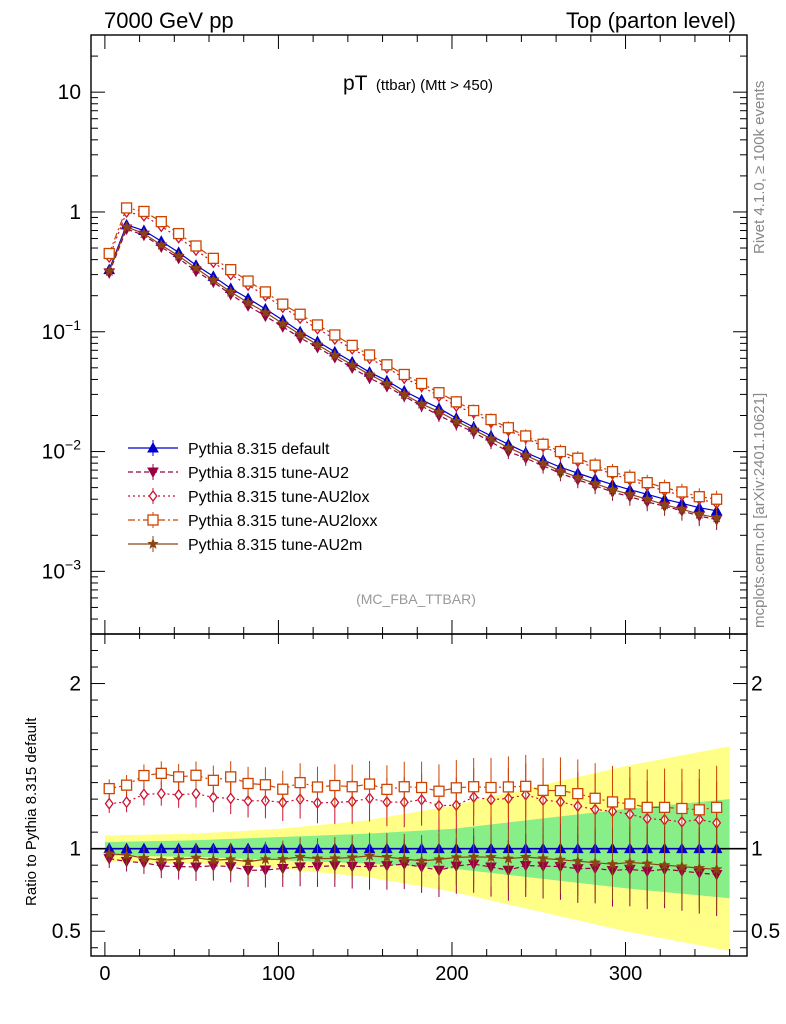 The image size is (786, 1024). What do you see at coordinates (62, 330) in the screenshot?
I see `y-tick-label: 10⁻¹` at bounding box center [62, 330].